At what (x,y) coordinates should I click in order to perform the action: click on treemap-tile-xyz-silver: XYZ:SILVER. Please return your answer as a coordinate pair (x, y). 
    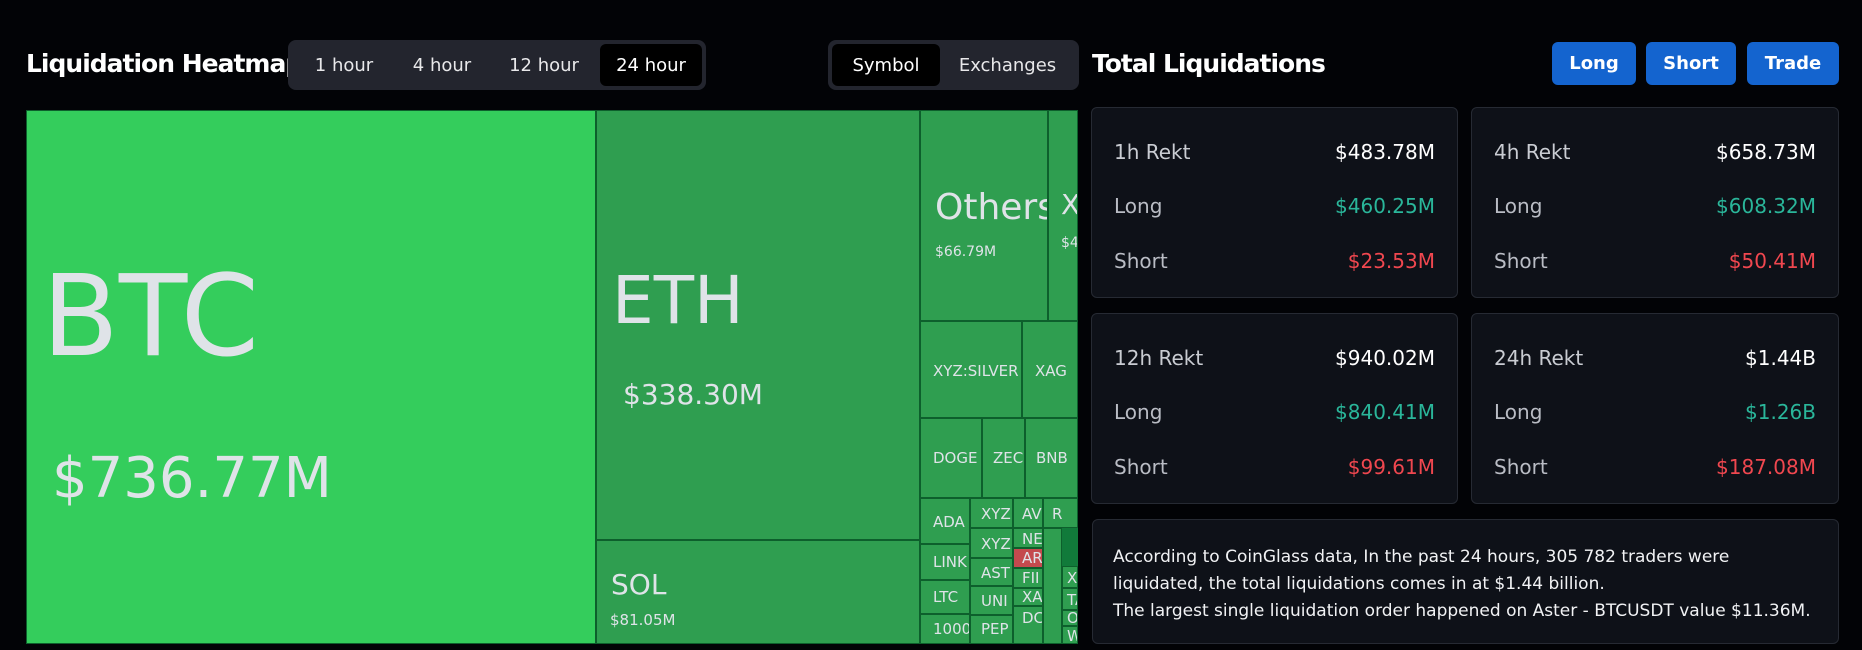
    Looking at the image, I should click on (971, 369).